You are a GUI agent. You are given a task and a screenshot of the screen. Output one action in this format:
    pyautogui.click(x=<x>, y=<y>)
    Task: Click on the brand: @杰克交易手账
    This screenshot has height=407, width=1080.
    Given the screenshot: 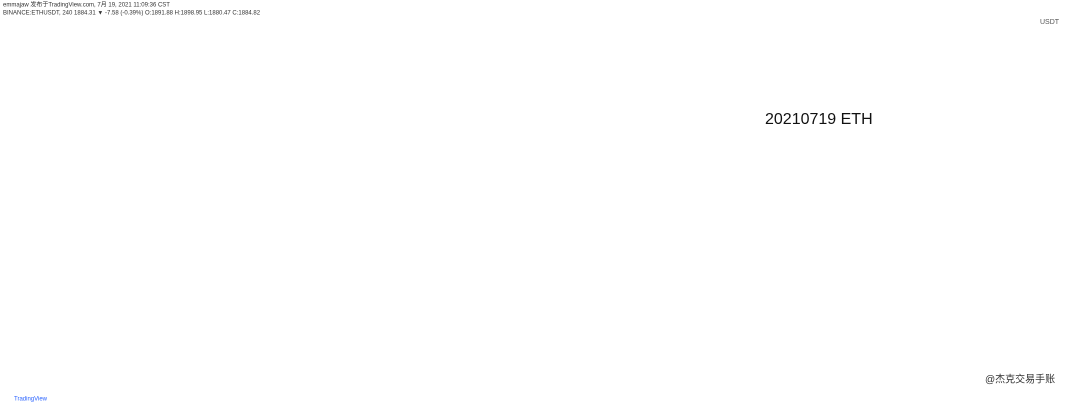 What is the action you would take?
    pyautogui.click(x=1020, y=379)
    